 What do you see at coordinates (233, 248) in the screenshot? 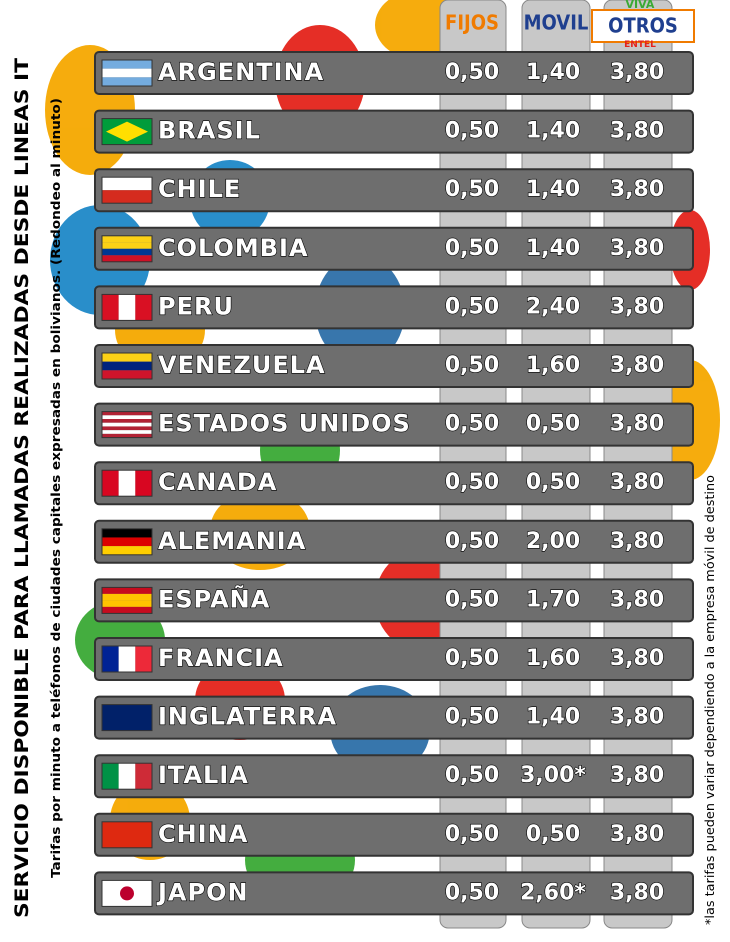
I see `country-name: COLOMBIA` at bounding box center [233, 248].